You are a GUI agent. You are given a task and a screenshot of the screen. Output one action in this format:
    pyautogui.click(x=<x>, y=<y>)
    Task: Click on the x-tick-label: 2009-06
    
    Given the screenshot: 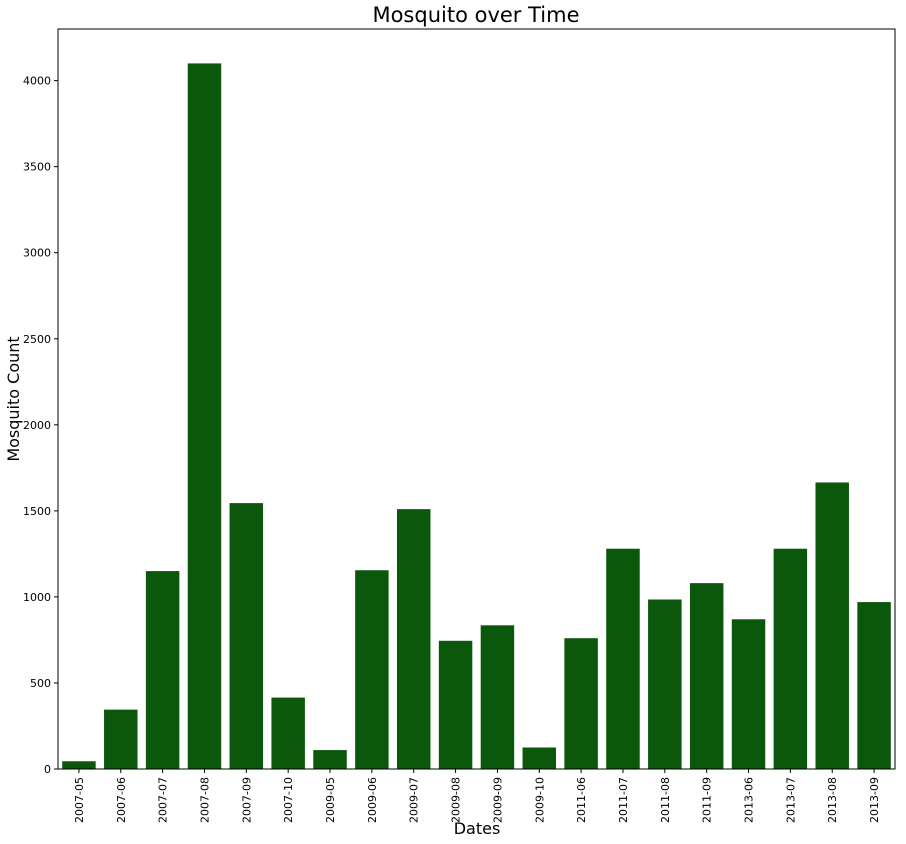 What is the action you would take?
    pyautogui.click(x=372, y=800)
    